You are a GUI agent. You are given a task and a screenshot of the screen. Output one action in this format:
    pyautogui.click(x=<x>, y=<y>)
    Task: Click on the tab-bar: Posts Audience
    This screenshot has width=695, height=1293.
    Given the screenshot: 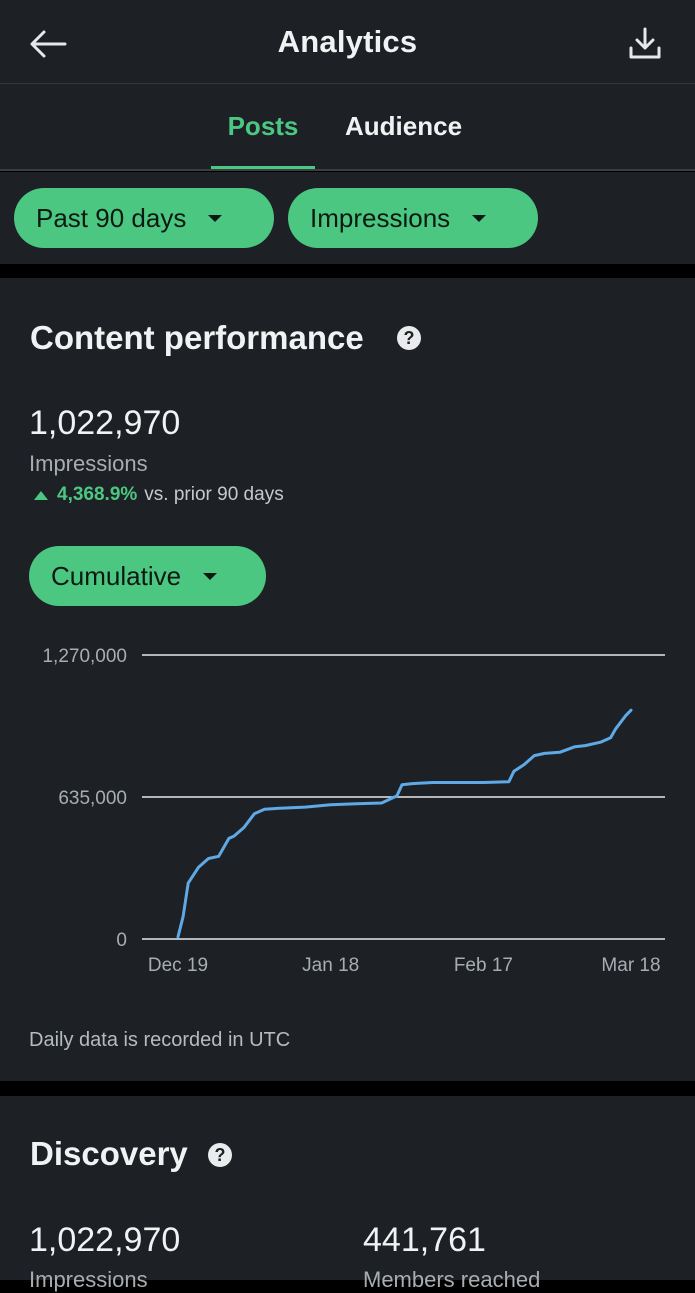 What is the action you would take?
    pyautogui.click(x=347, y=127)
    